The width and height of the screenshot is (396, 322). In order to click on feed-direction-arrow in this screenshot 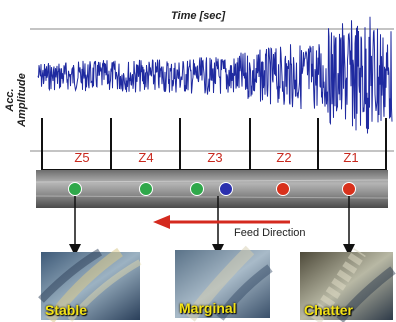, I will do `click(221, 222)`.